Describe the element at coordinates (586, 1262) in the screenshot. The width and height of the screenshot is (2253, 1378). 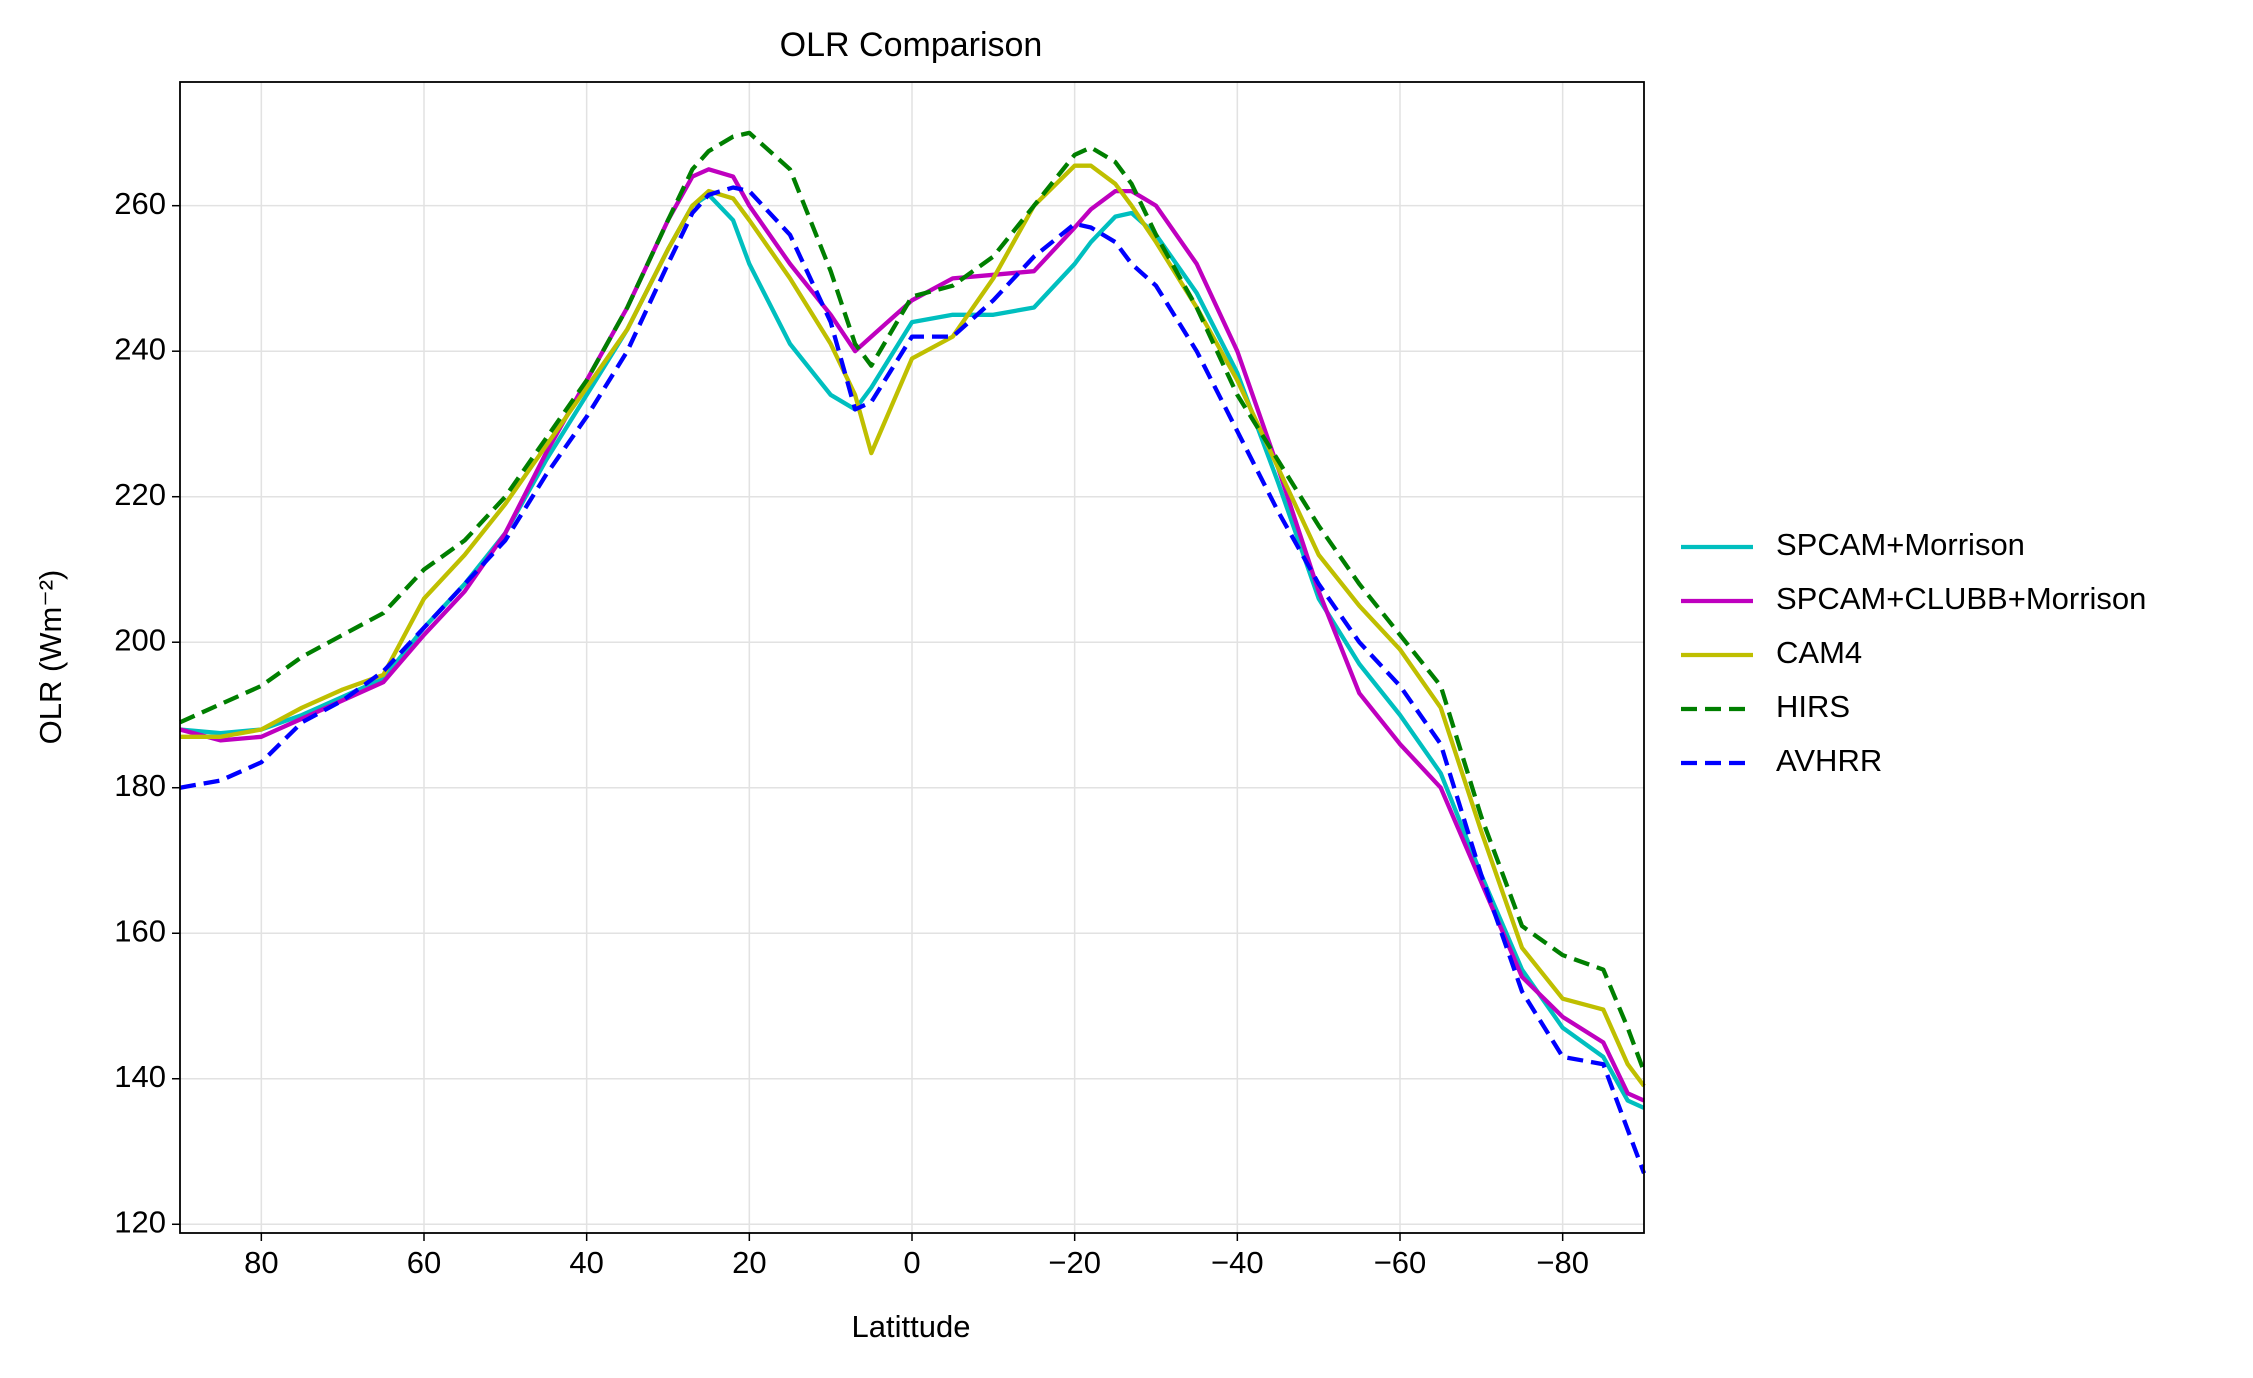
I see `x-tick-label: 40` at that location.